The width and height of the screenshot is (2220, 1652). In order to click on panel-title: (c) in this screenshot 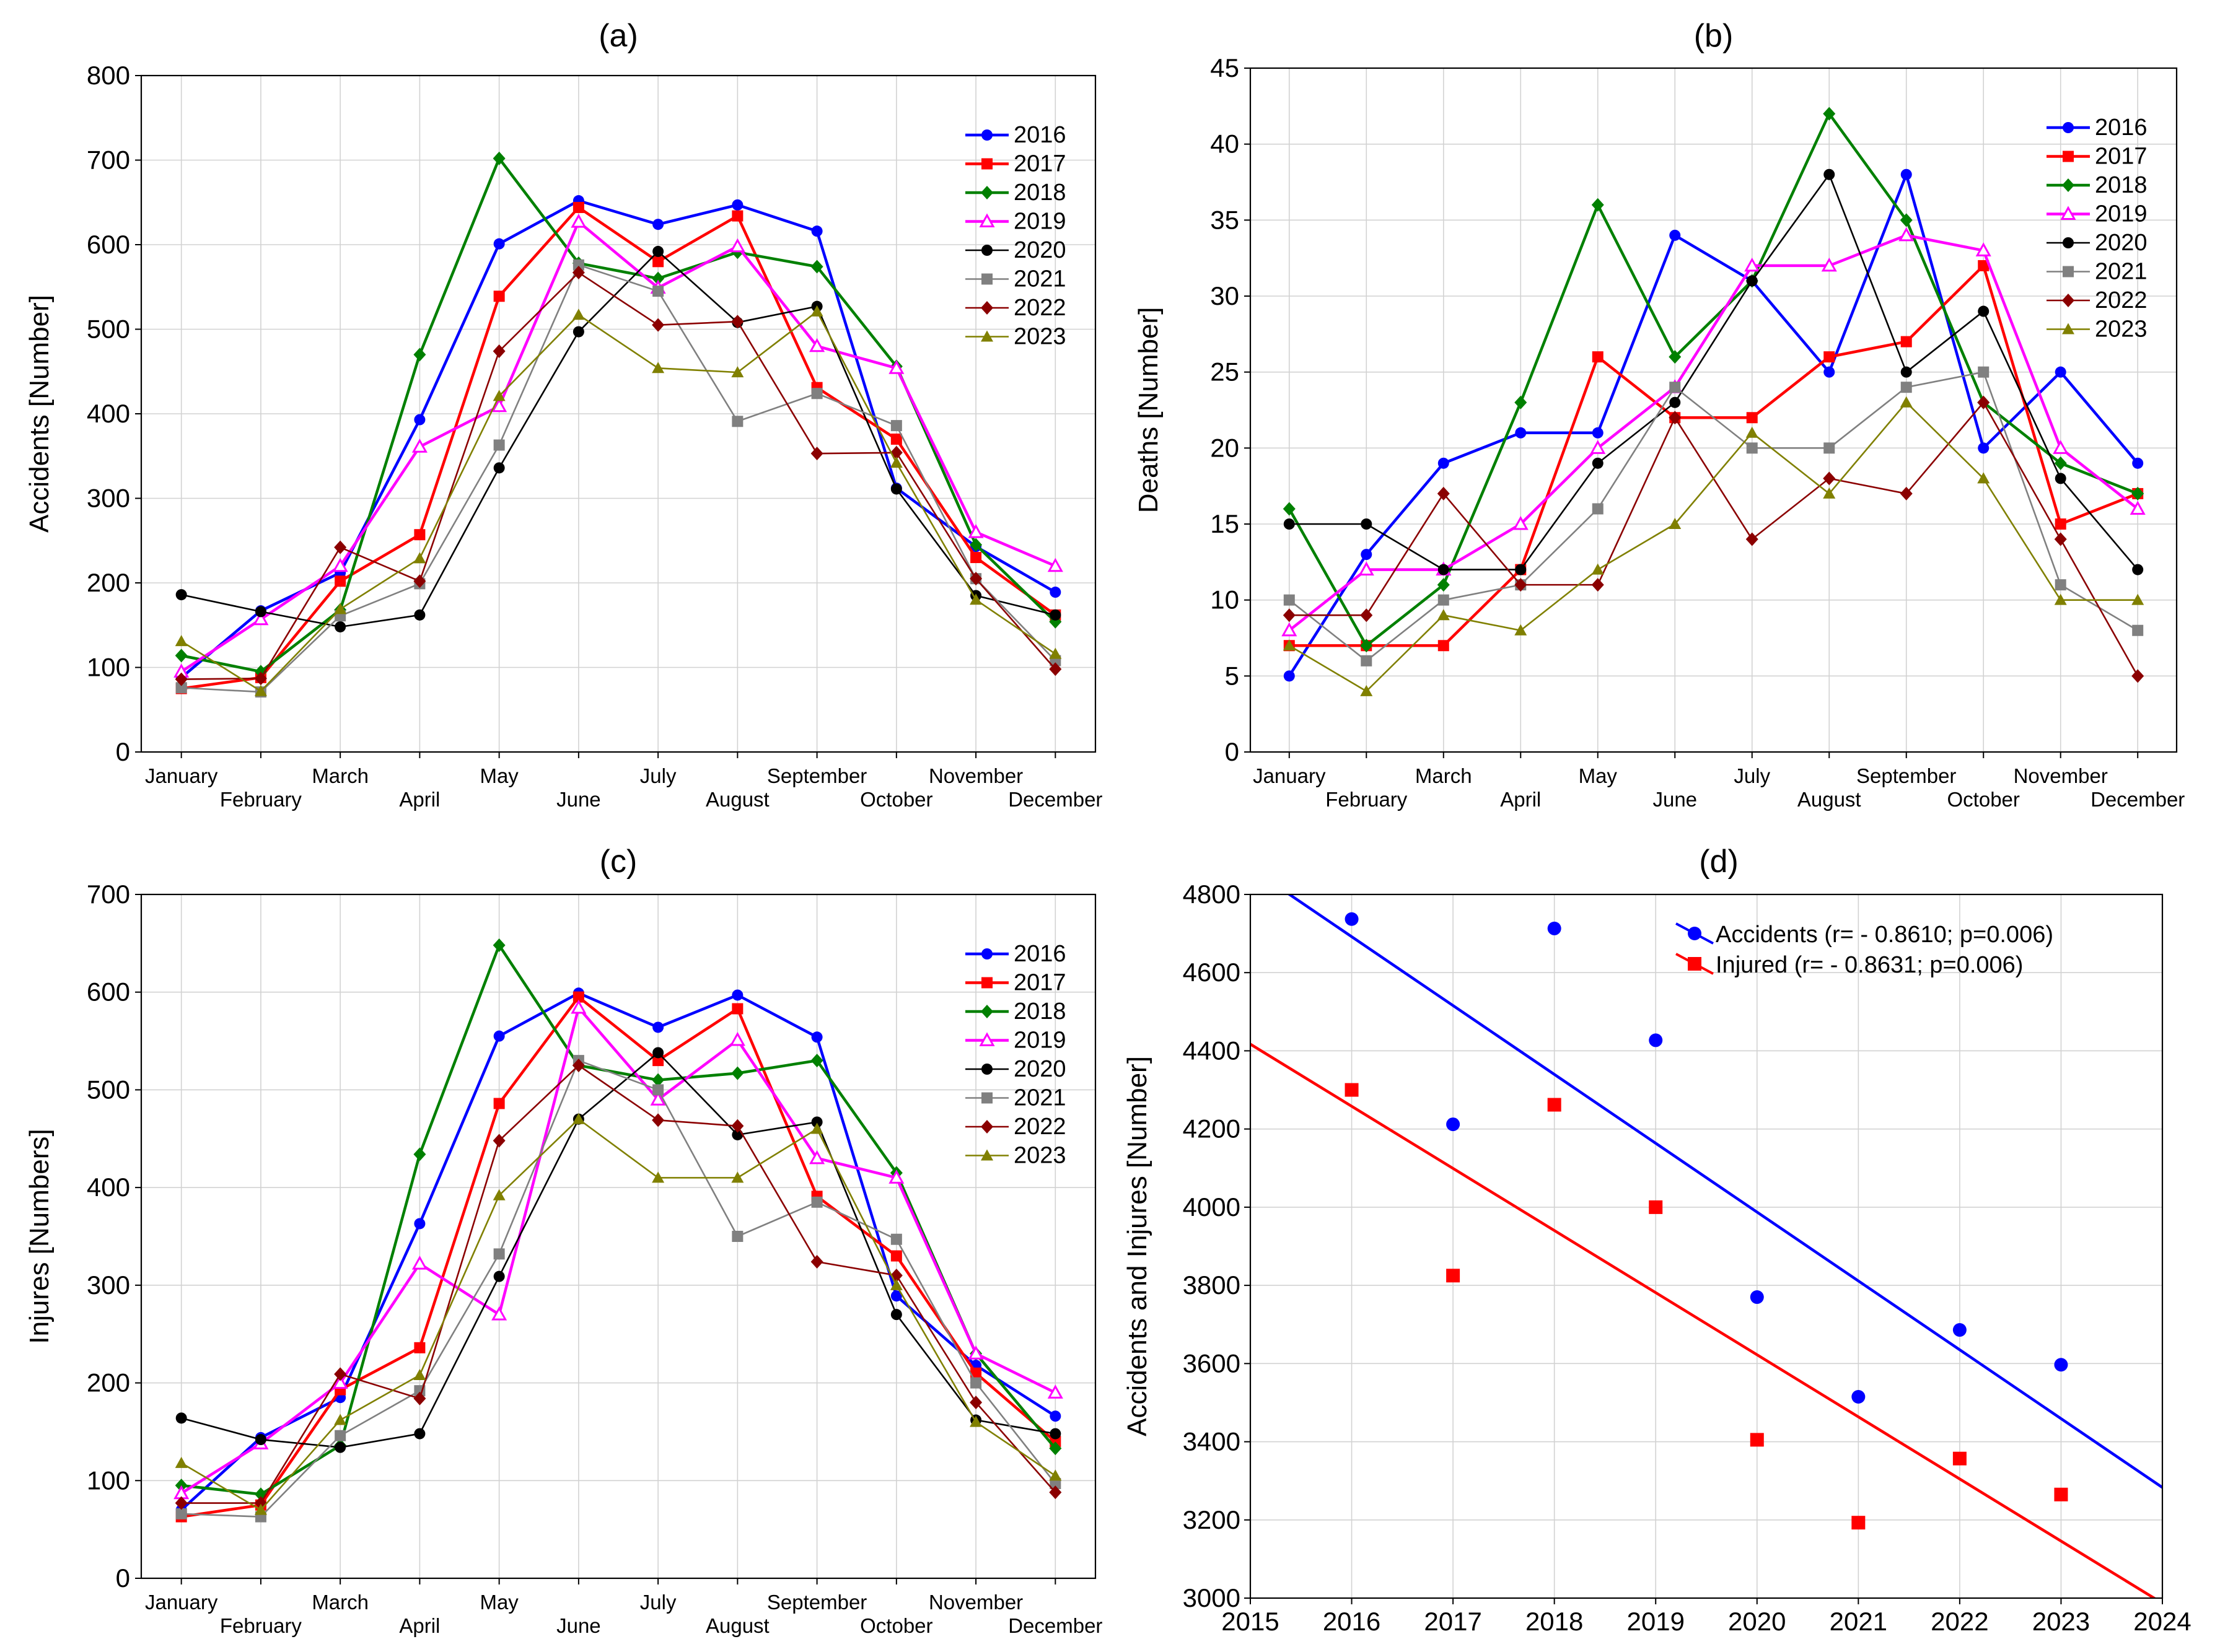, I will do `click(619, 862)`.